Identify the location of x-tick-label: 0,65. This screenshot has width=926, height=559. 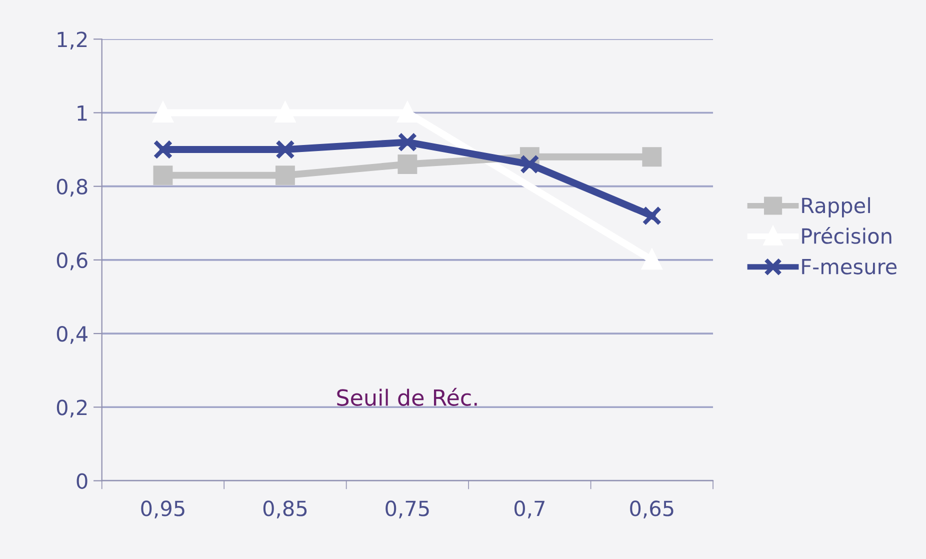
(652, 509).